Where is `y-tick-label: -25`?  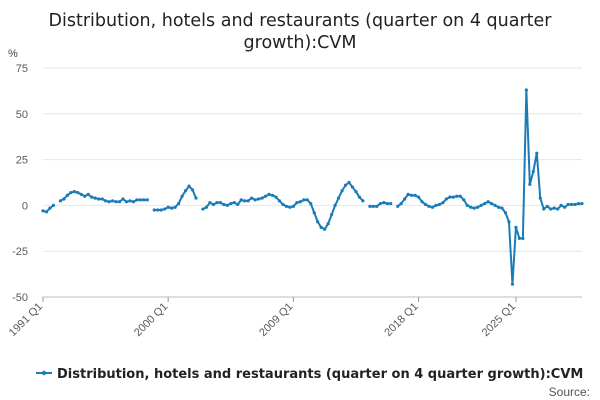
y-tick-label: -25 is located at coordinates (20, 252).